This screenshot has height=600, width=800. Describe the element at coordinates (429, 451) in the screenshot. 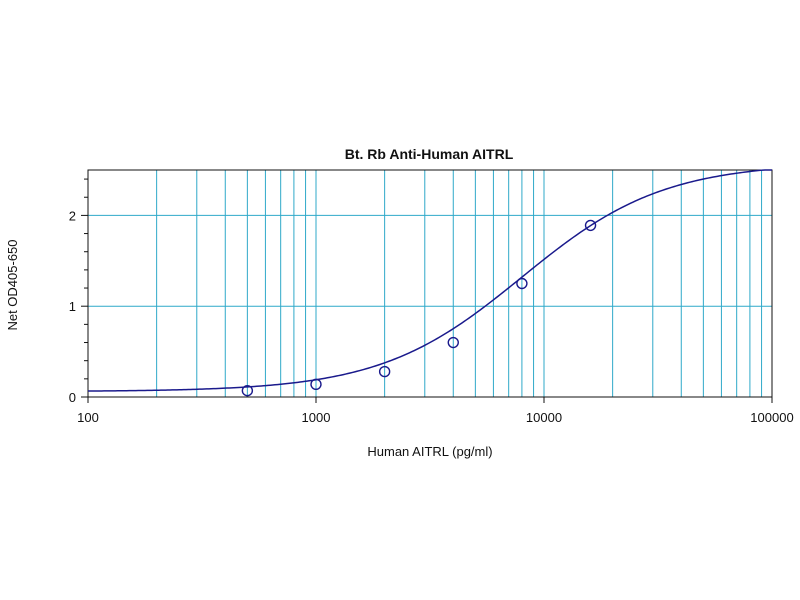

I see `x-axis-label: Human AITRL (pg/ml)` at that location.